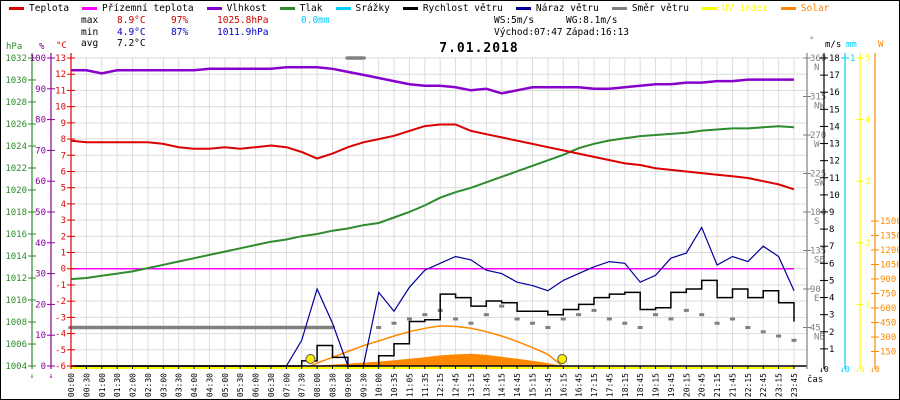 The height and width of the screenshot is (400, 900). Describe the element at coordinates (834, 93) in the screenshot. I see `svg-text: 16` at that location.